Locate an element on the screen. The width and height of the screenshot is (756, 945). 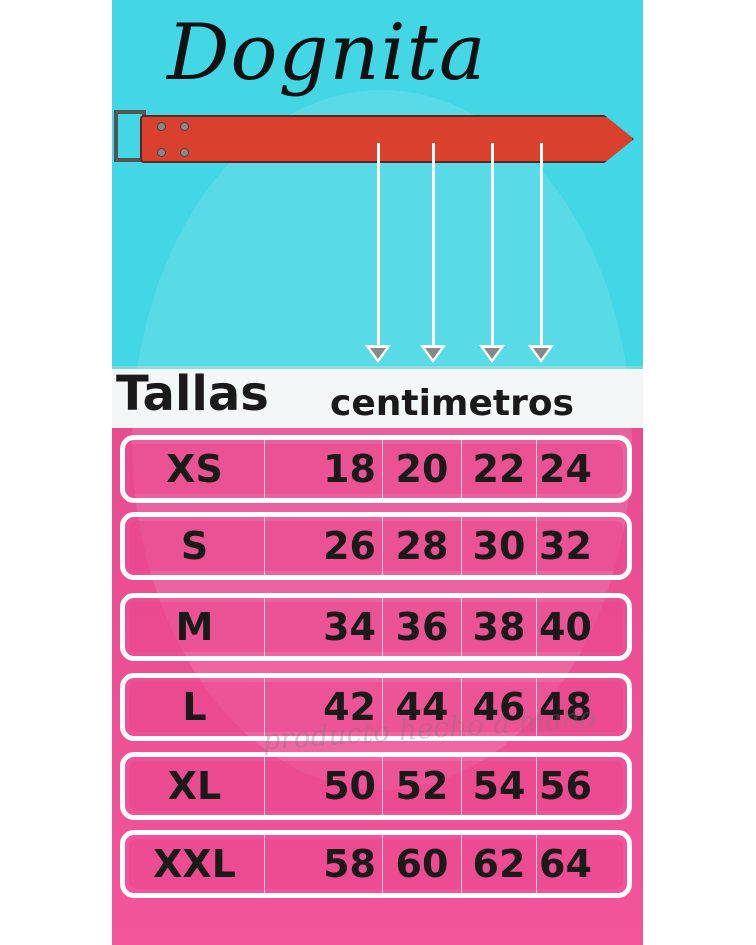
size-value: 18 is located at coordinates (324, 469).